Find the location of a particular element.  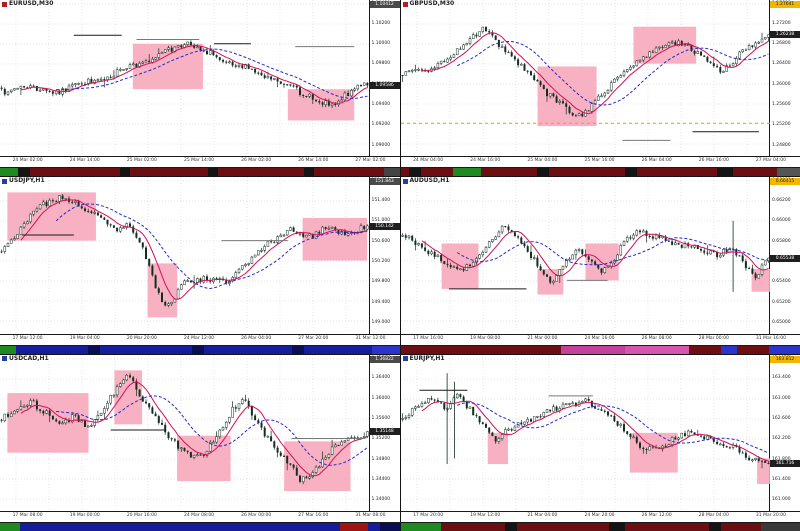

time-axis-label: 19 Mar 08:00 is located at coordinates (485, 338).